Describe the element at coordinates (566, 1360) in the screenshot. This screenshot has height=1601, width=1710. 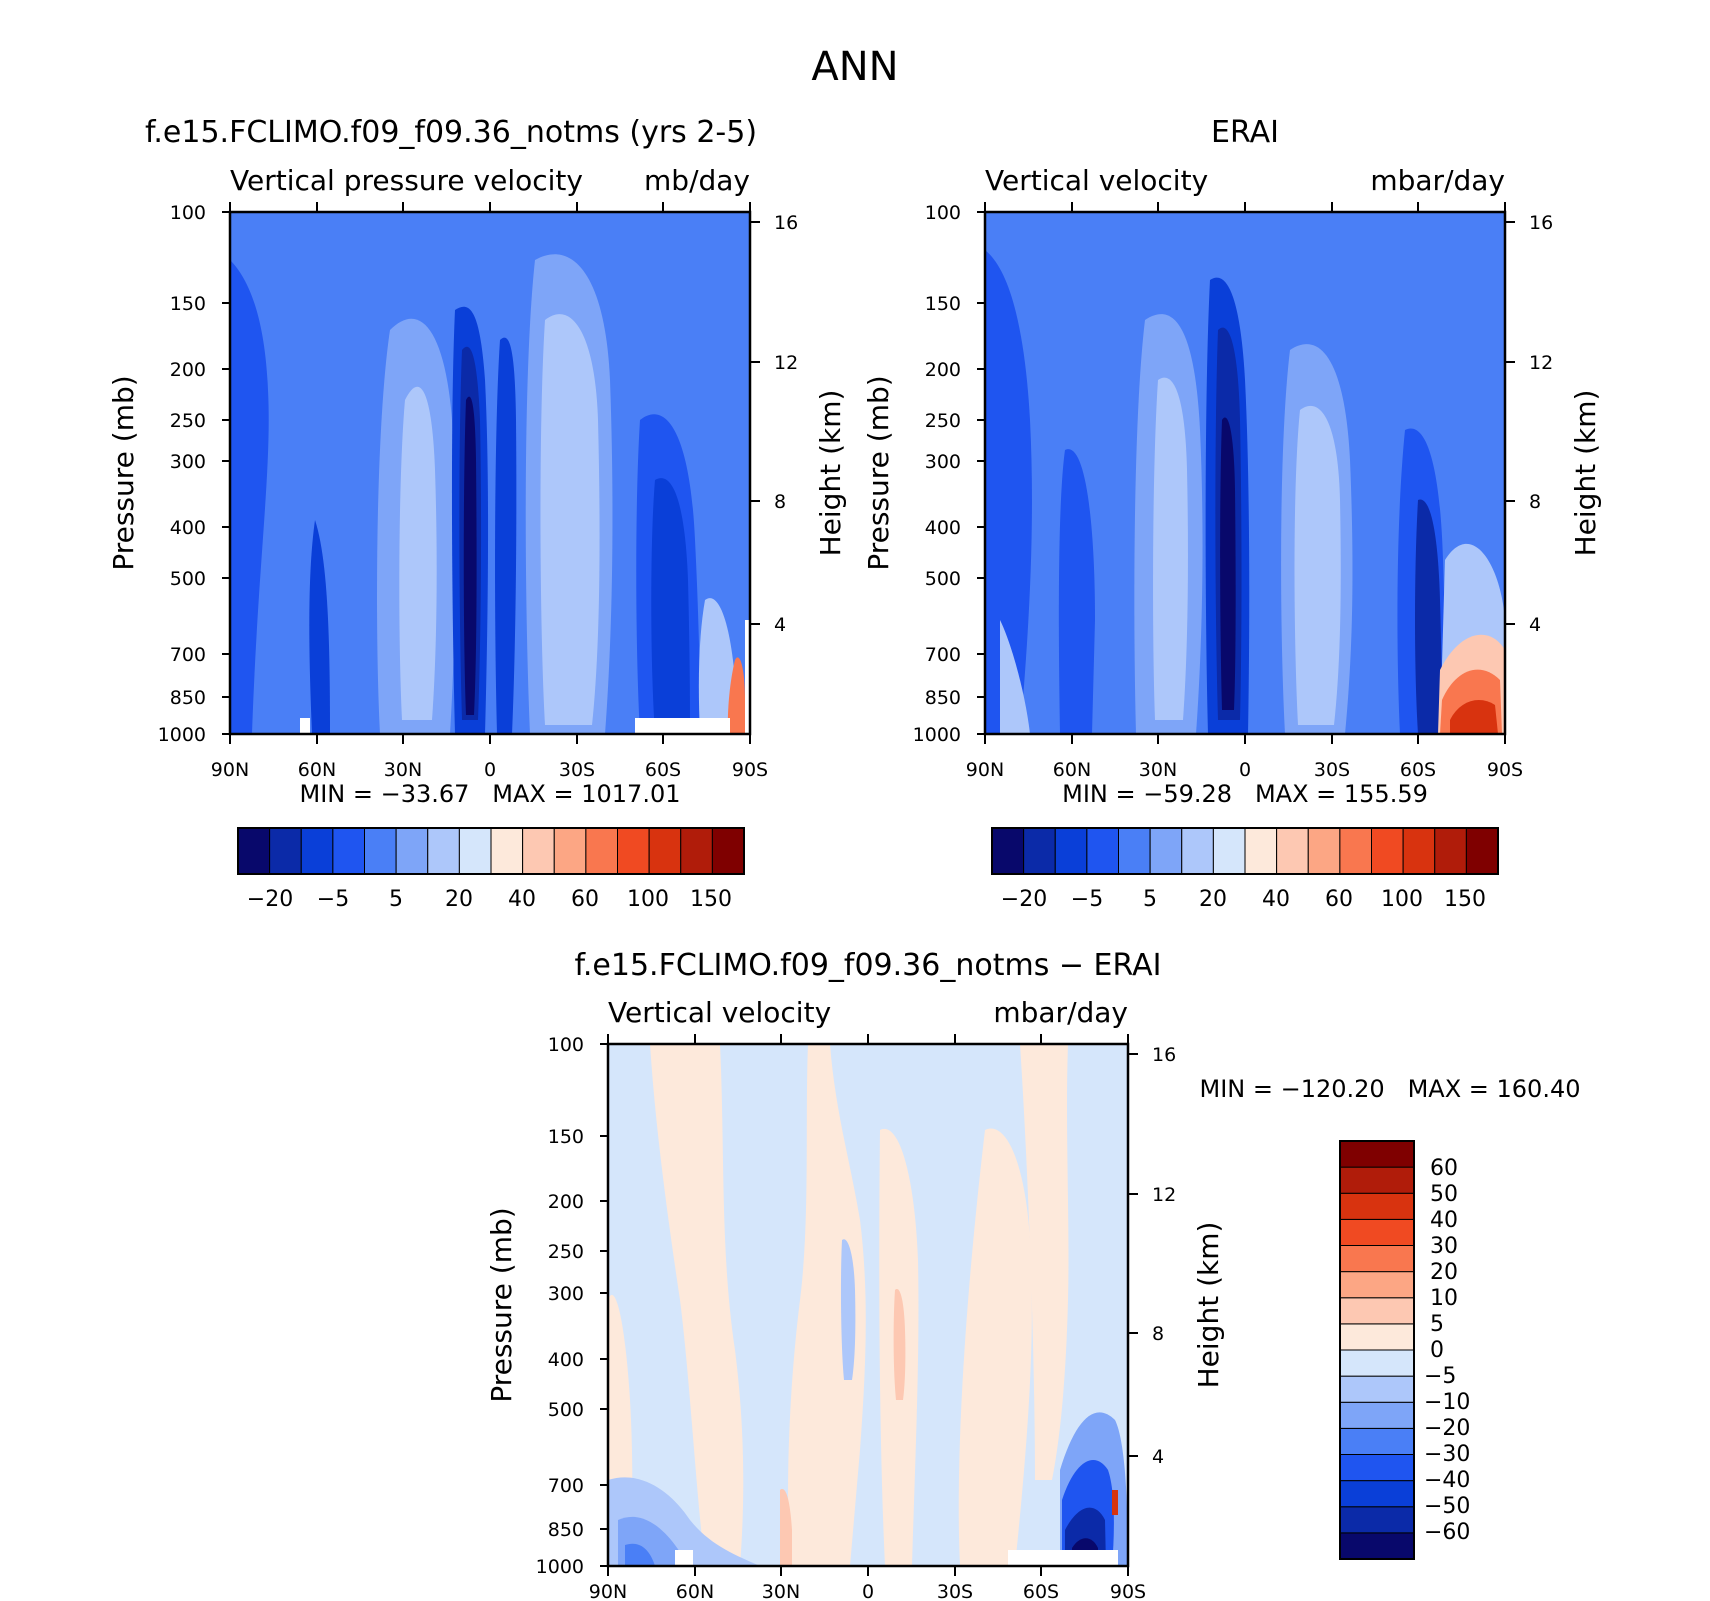
I see `diff-ptick-400: 400` at that location.